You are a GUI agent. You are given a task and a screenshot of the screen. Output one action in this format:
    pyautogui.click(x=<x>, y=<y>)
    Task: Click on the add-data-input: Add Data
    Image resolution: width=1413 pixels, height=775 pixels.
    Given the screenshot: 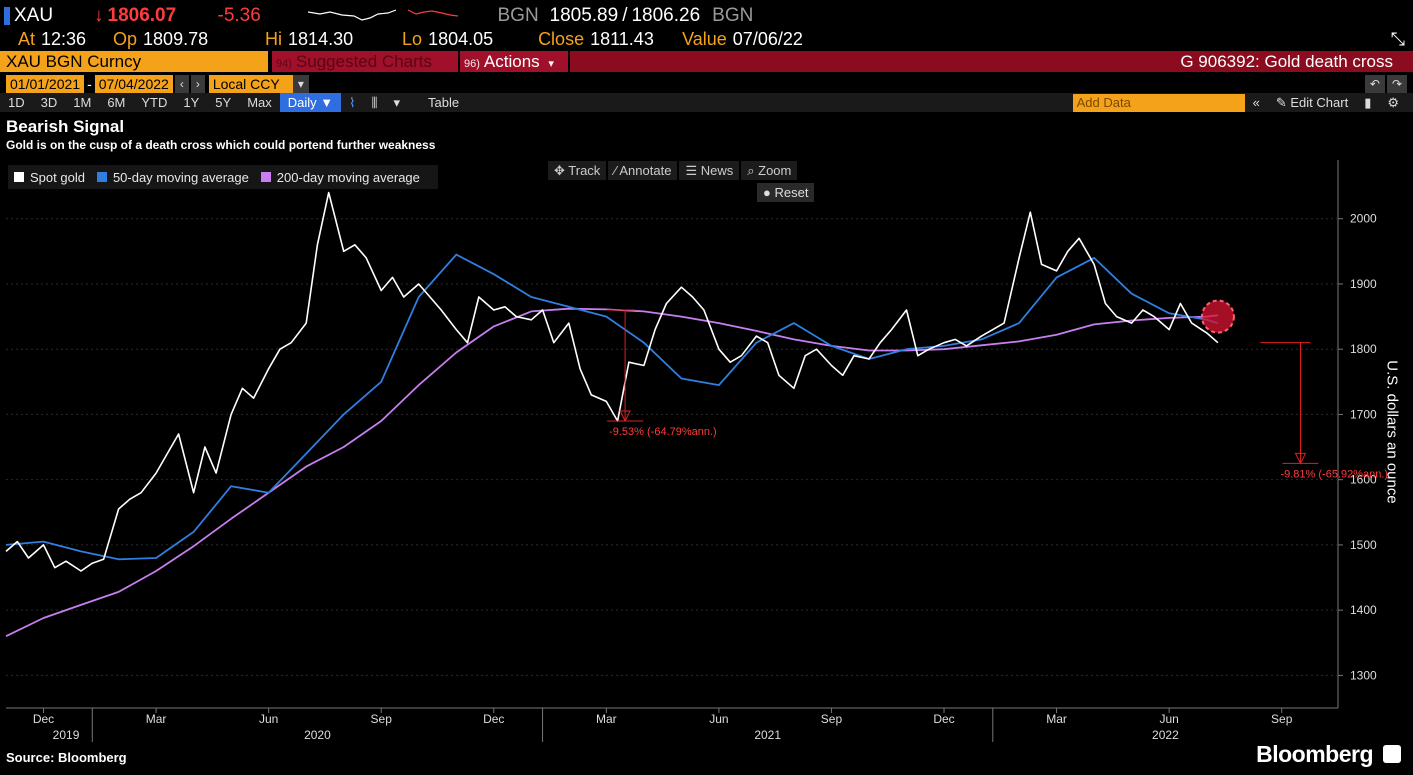 What is the action you would take?
    pyautogui.click(x=1158, y=102)
    